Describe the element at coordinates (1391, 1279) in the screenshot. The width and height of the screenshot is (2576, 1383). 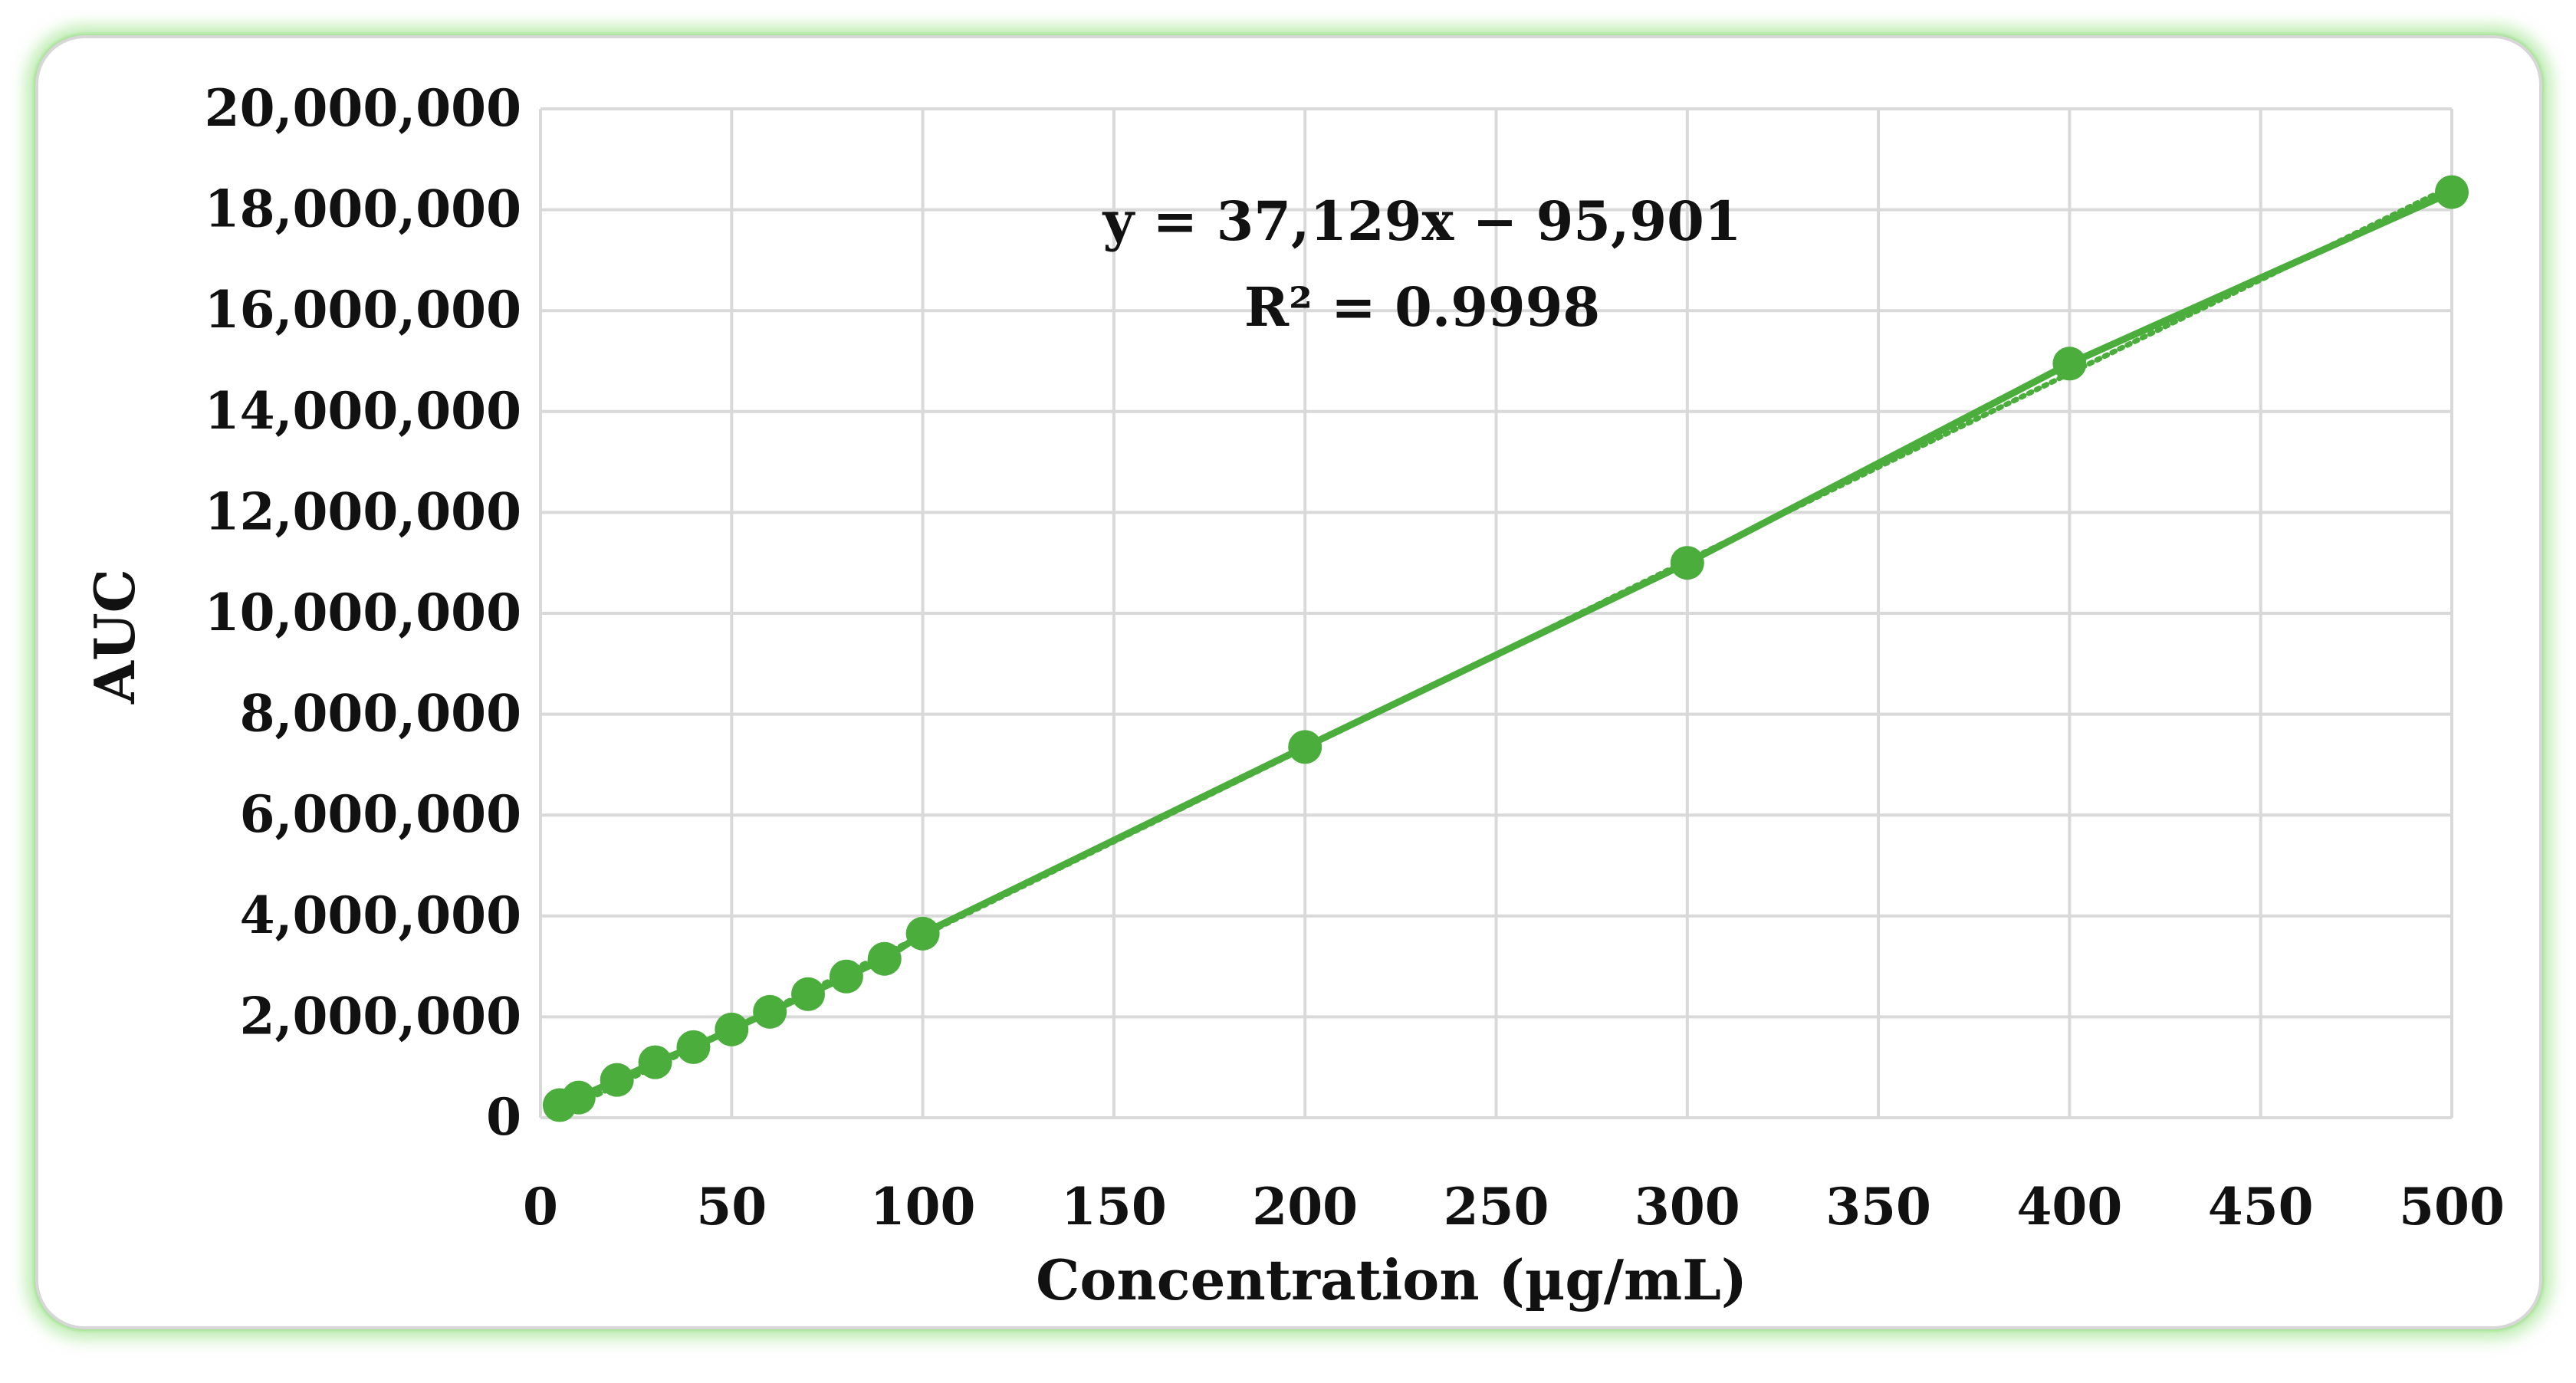
I see `x-axis-title: Concentration (µg/mL)` at that location.